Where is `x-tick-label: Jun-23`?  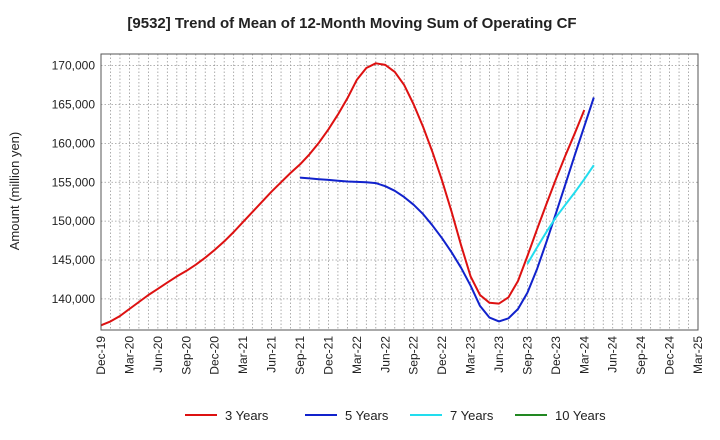 x-tick-label: Jun-23 is located at coordinates (499, 354).